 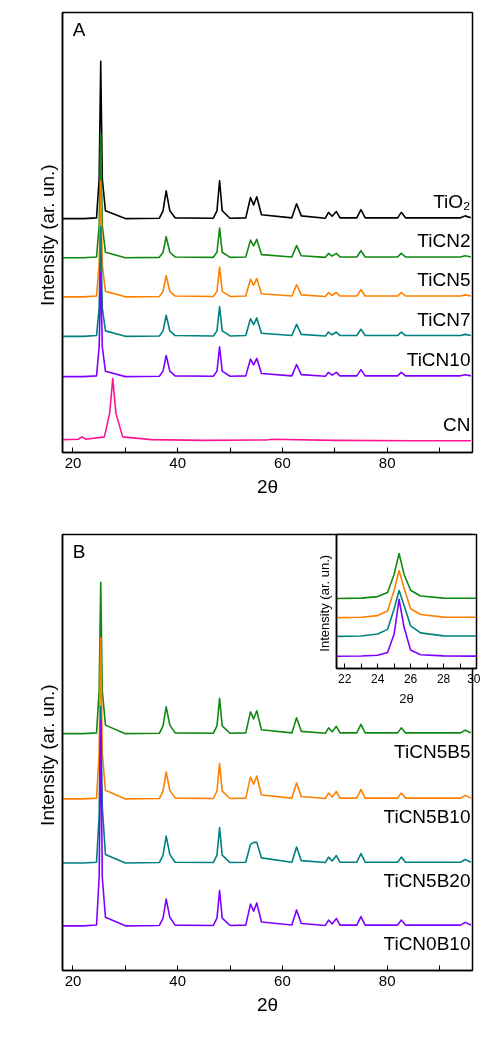 I want to click on text: B, so click(x=79, y=551).